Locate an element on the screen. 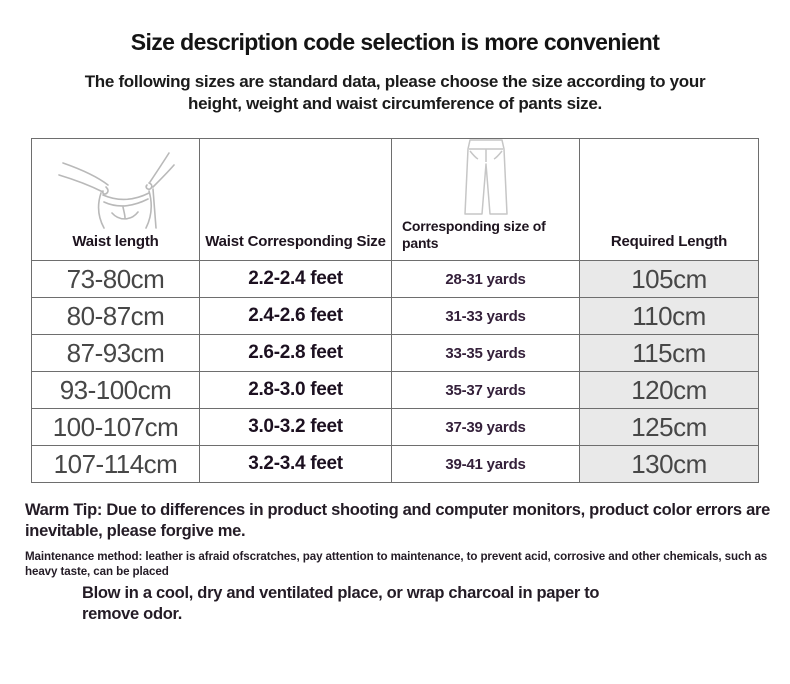 The image size is (790, 684). waist-cm-value: 100-107cm is located at coordinates (115, 427).